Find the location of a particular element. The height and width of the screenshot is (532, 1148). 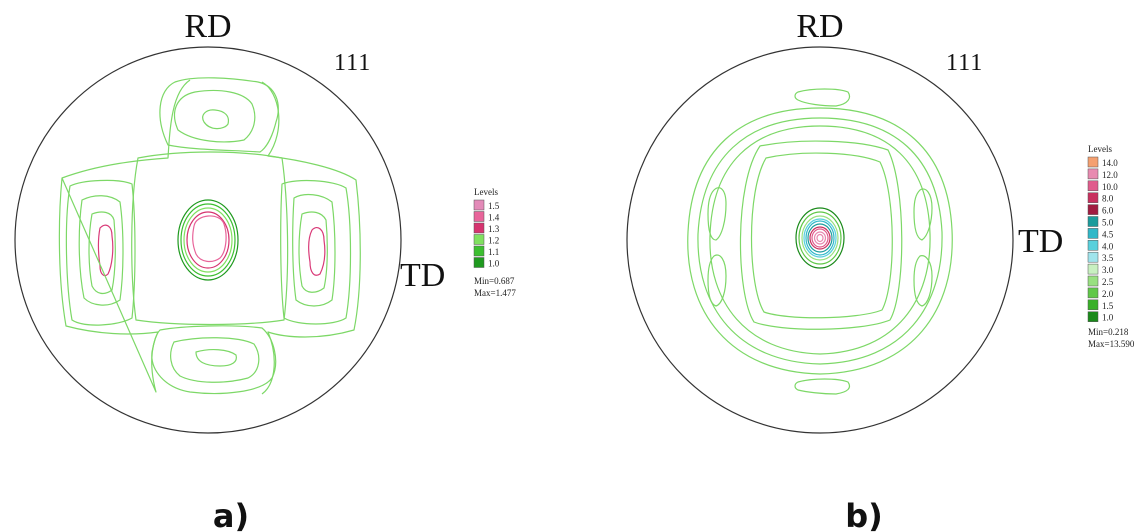

legend-level-label: 14.0 is located at coordinates (1110, 163).